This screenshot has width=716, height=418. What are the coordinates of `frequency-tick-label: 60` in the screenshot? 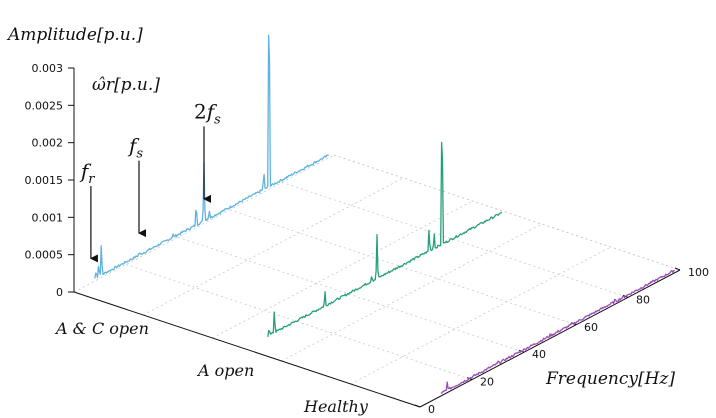 It's located at (591, 327).